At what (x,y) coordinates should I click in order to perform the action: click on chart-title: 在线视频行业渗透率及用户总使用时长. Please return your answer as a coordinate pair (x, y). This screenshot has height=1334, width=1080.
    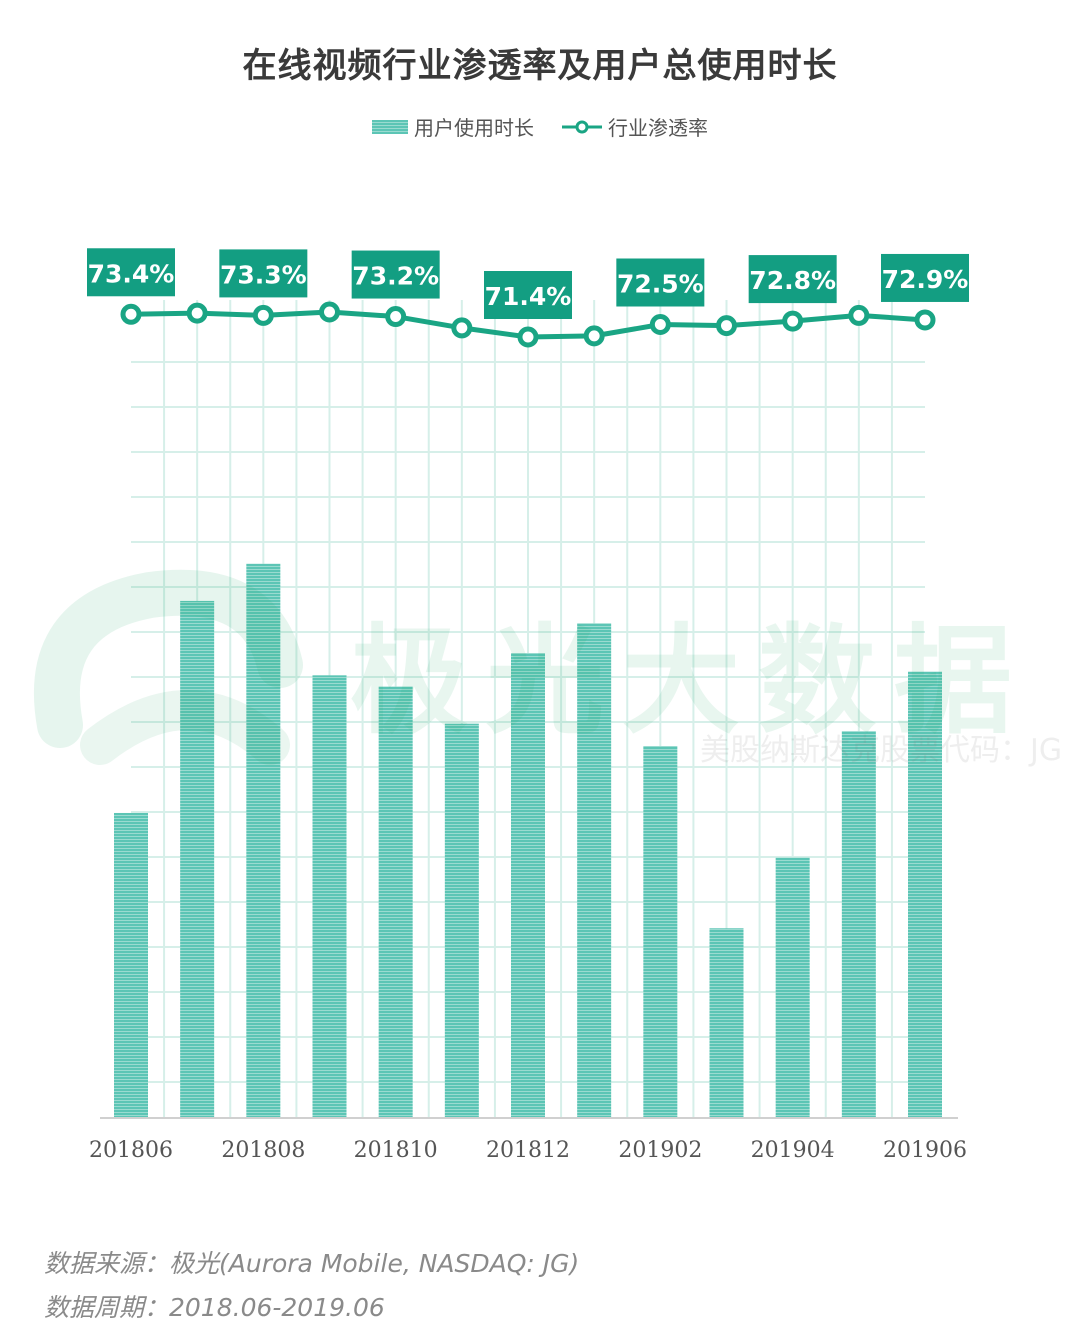
    Looking at the image, I should click on (540, 66).